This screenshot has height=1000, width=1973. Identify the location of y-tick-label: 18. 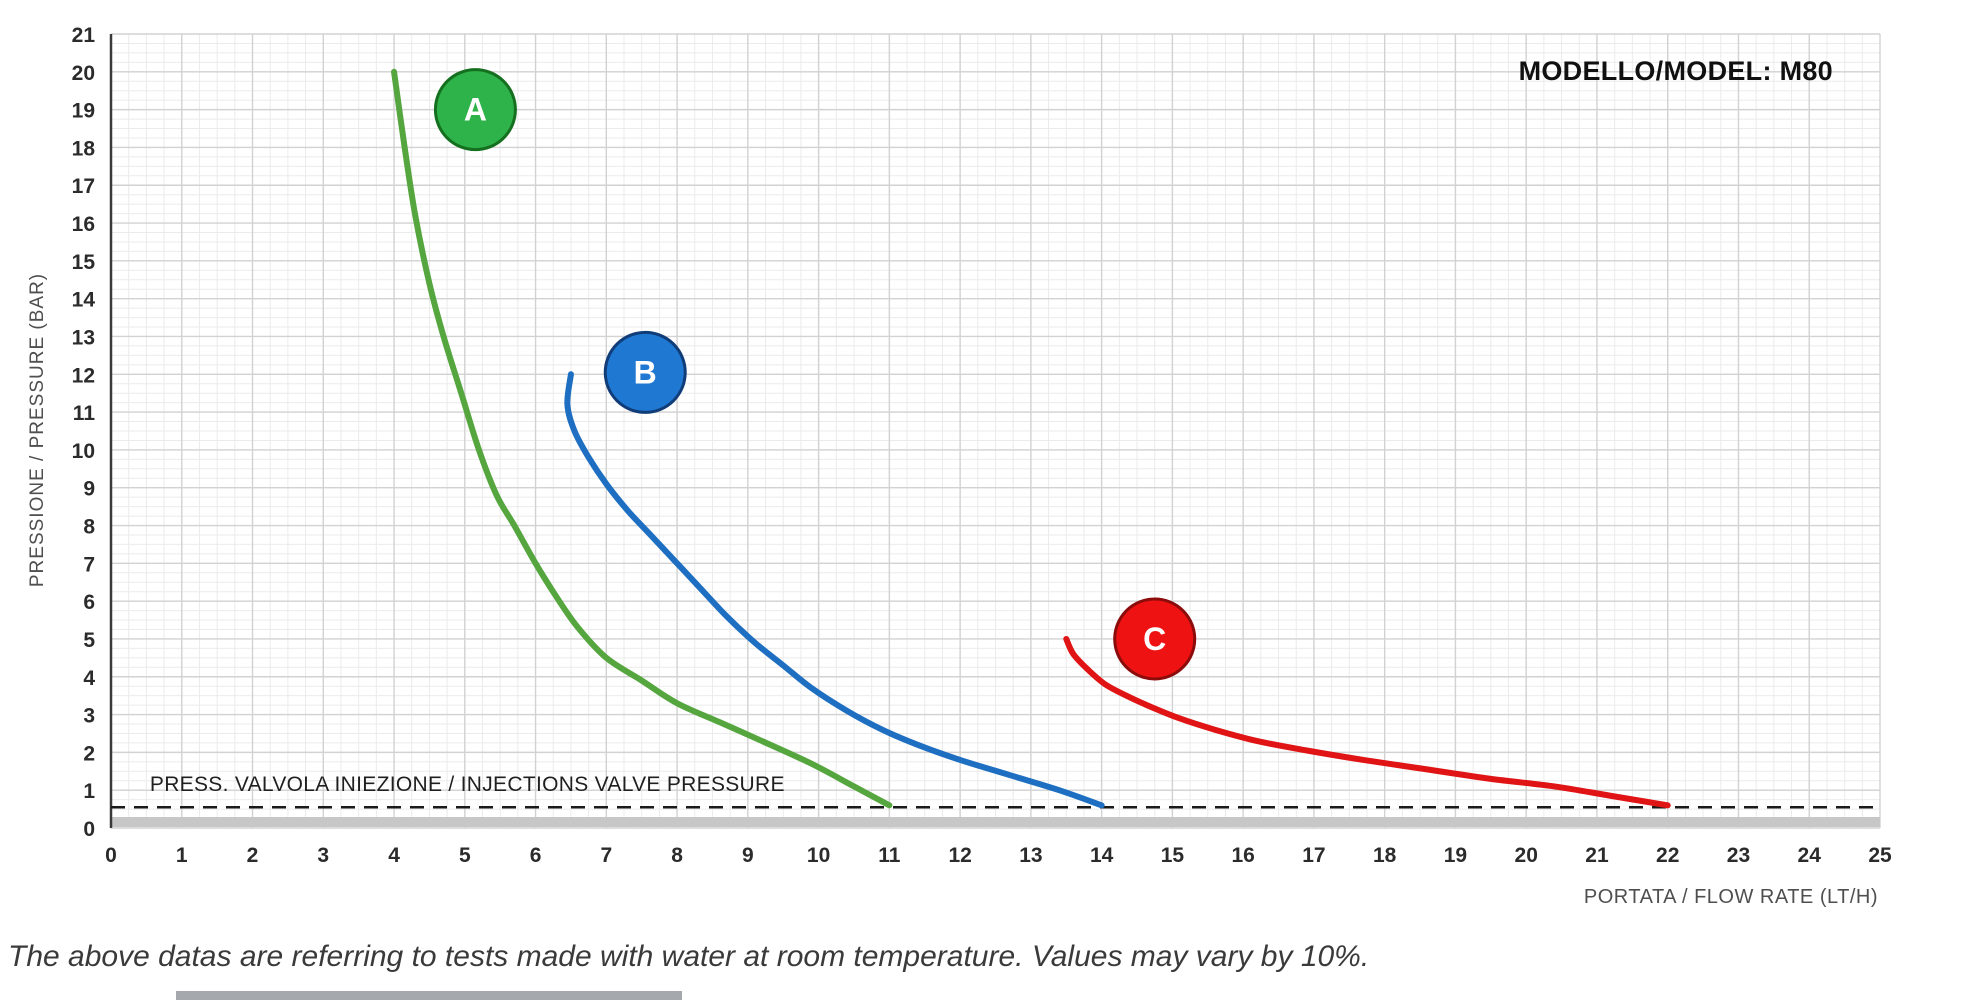
(84, 148).